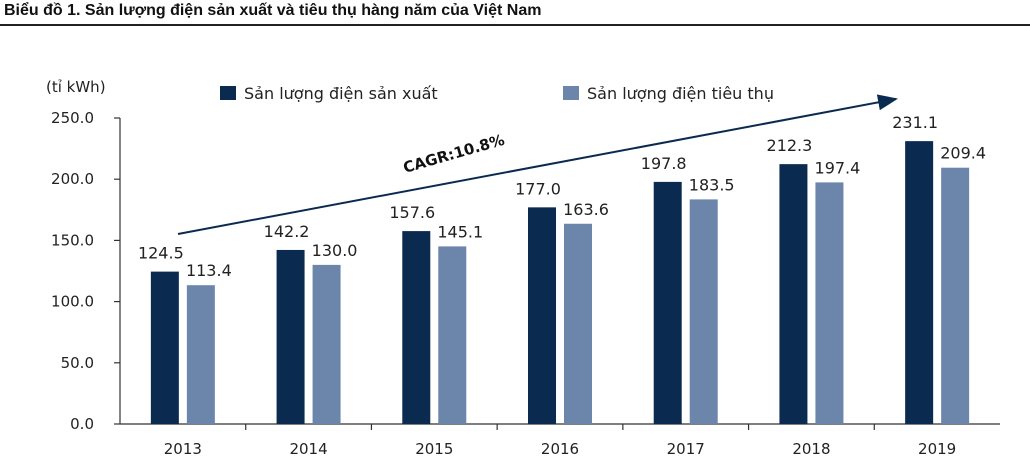 The width and height of the screenshot is (1030, 474). I want to click on data-label-production: 231.1, so click(915, 122).